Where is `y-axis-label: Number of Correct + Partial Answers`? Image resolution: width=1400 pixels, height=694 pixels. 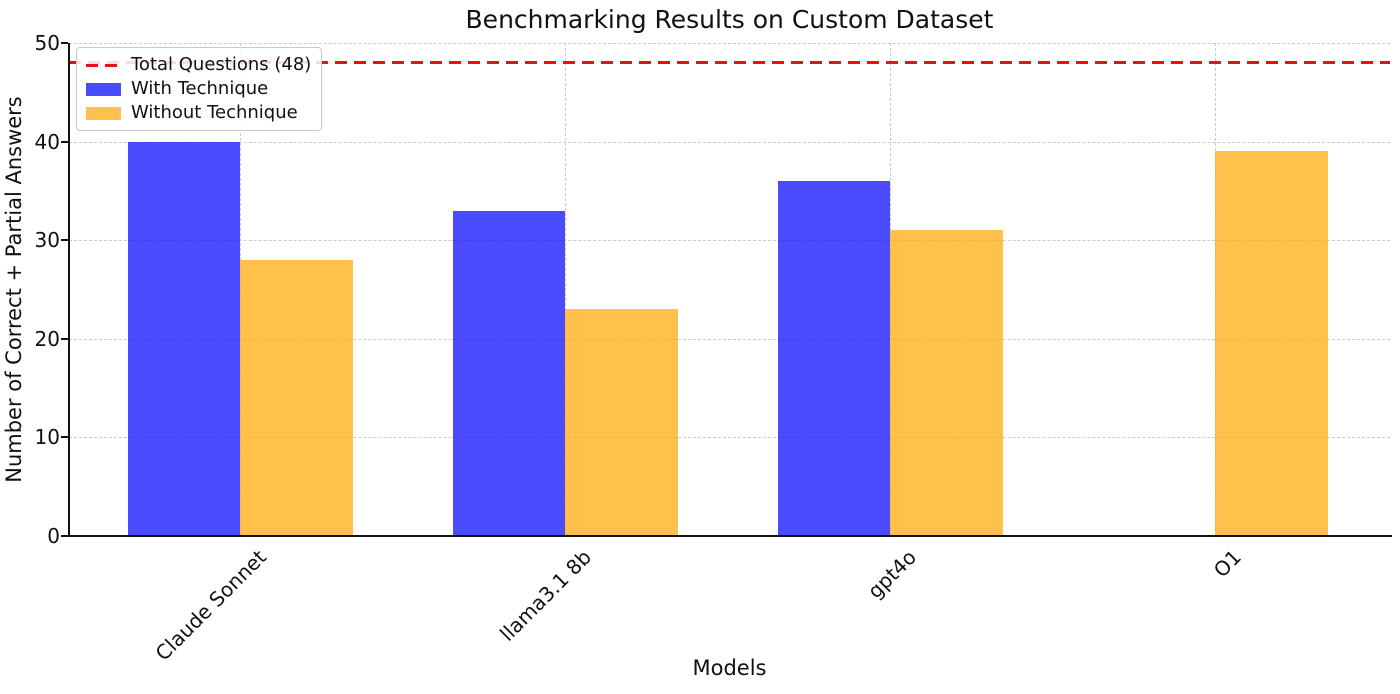 y-axis-label: Number of Correct + Partial Answers is located at coordinates (14, 289).